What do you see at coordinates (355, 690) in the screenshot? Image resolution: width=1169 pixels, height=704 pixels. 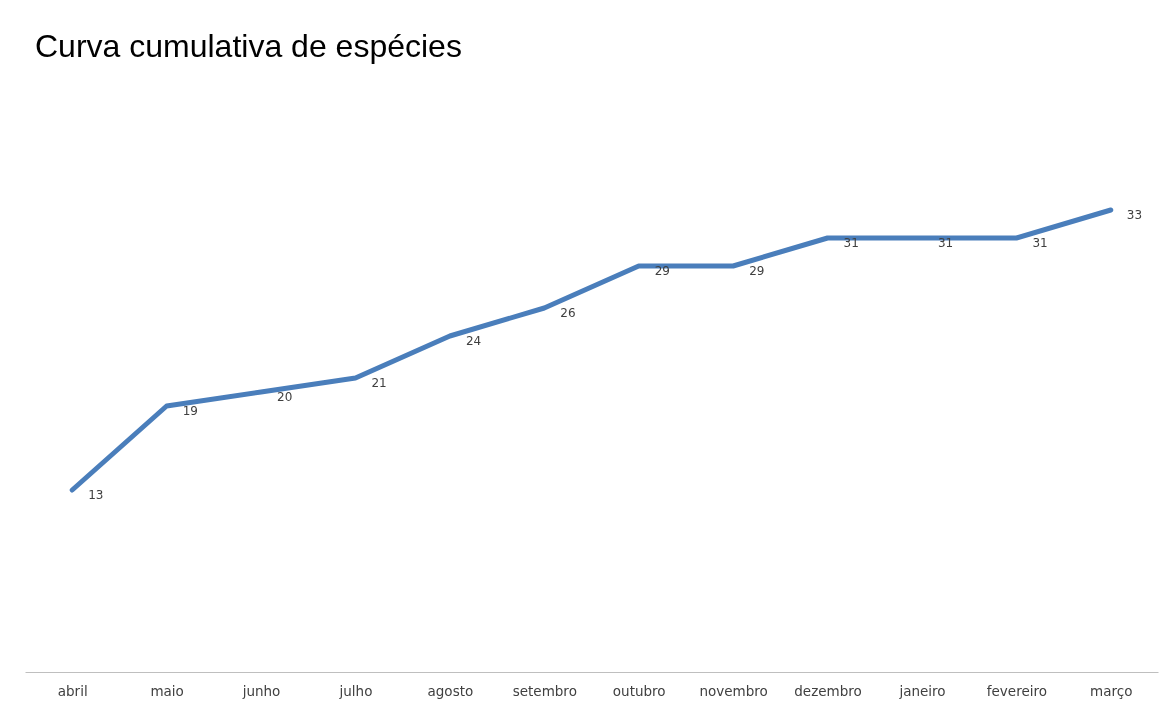 I see `x-tick-label: julho` at bounding box center [355, 690].